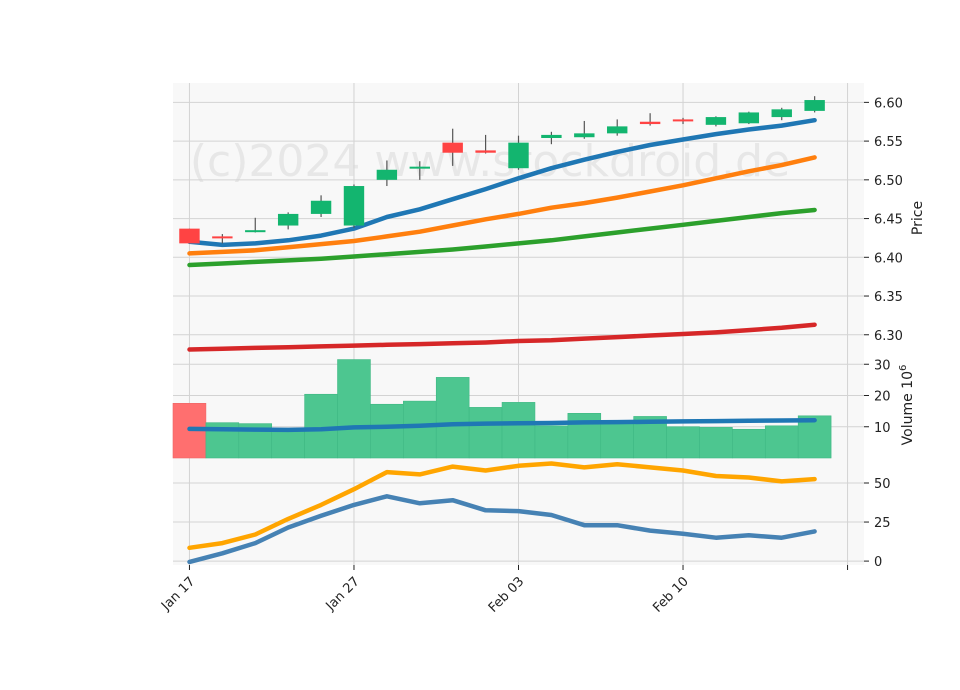 This screenshot has width=960, height=690. I want to click on volume-axis-title-base: Volume 10, so click(908, 408).